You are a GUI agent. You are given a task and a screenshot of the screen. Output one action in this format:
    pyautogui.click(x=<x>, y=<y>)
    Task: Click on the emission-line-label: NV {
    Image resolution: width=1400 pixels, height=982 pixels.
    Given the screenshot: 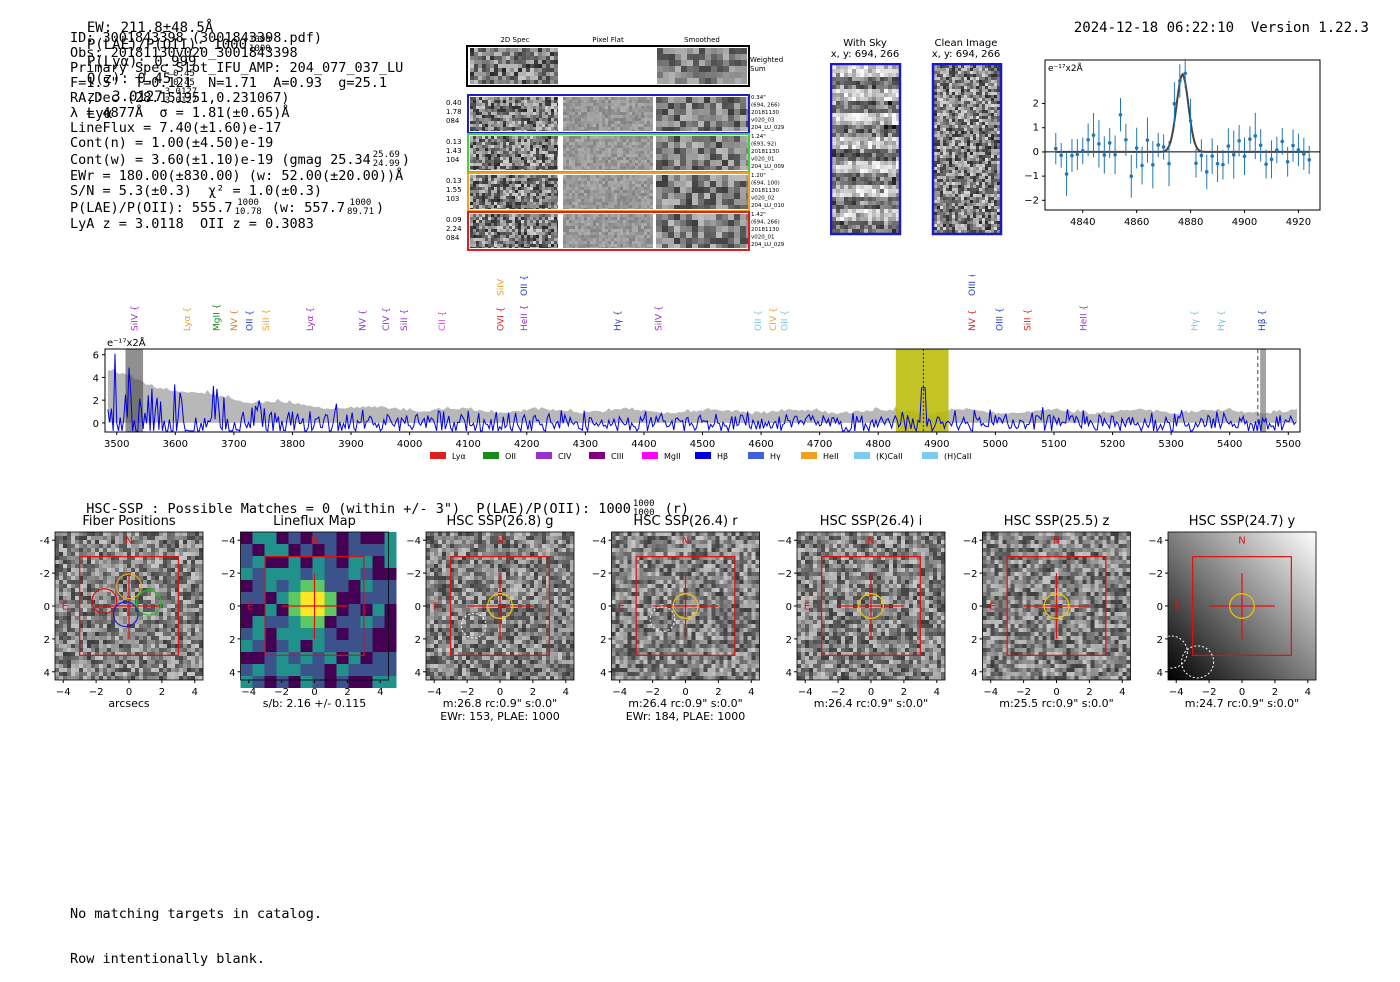 What is the action you would take?
    pyautogui.click(x=973, y=320)
    